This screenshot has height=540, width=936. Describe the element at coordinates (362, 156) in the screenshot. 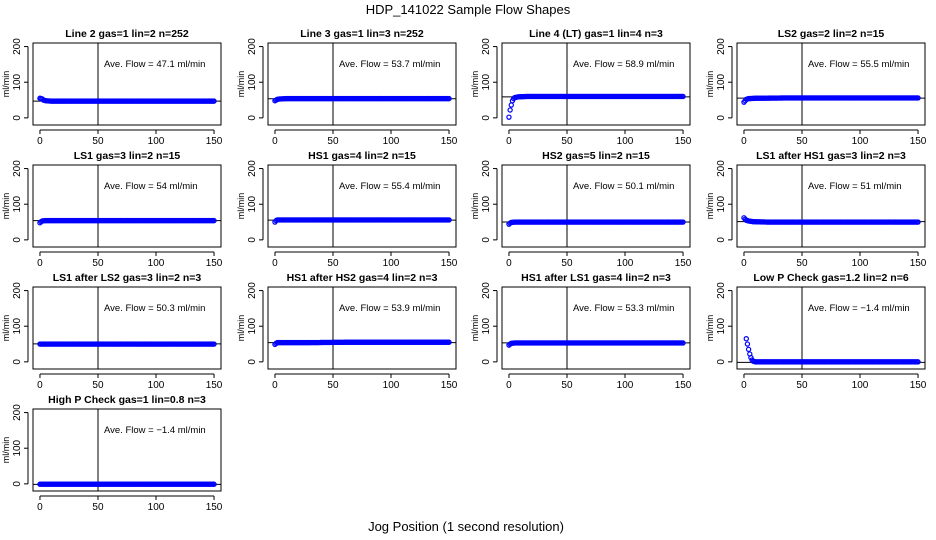

I see `panel-title: HS1 gas=4 lin=2 n=15` at that location.